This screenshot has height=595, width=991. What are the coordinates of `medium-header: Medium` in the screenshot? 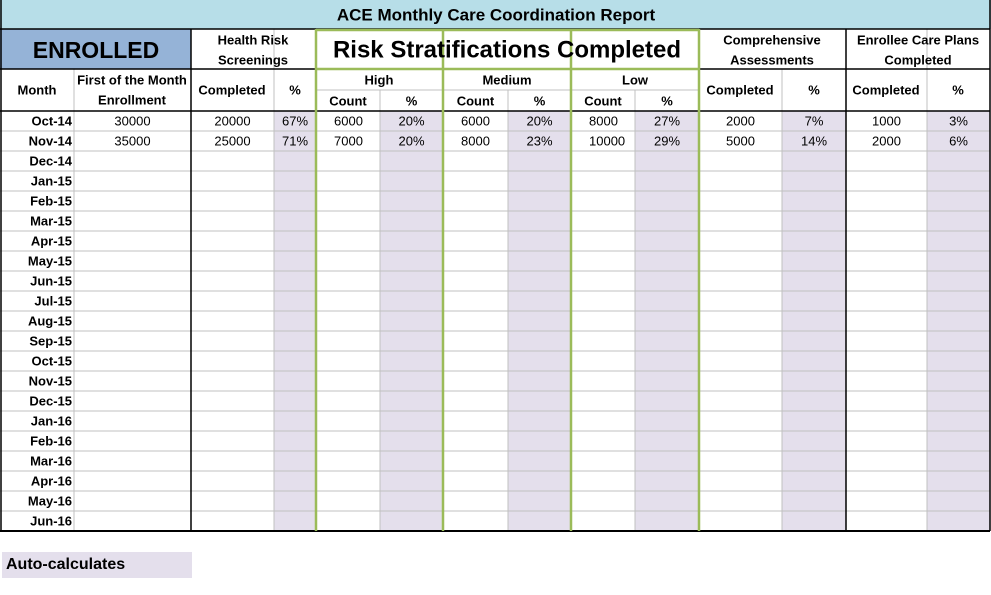 It's located at (506, 80).